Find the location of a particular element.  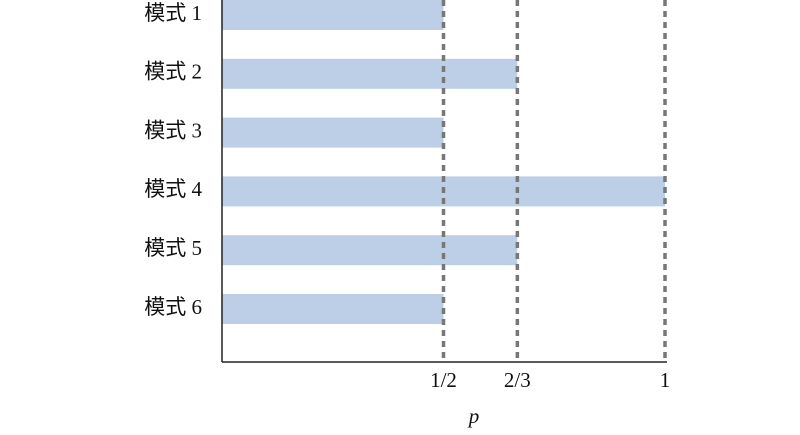

x-tick-label: 2/3 is located at coordinates (517, 380).